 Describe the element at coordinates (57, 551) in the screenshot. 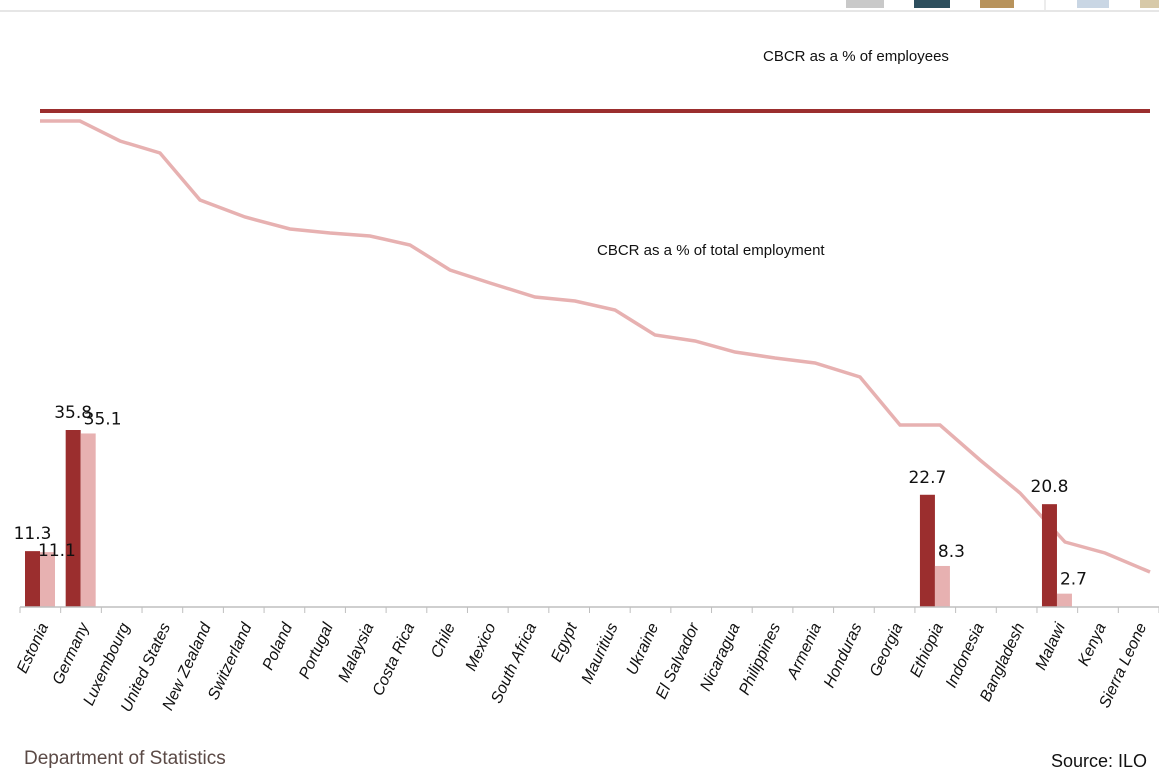

I see `total-employment-value-label: 11.1` at that location.